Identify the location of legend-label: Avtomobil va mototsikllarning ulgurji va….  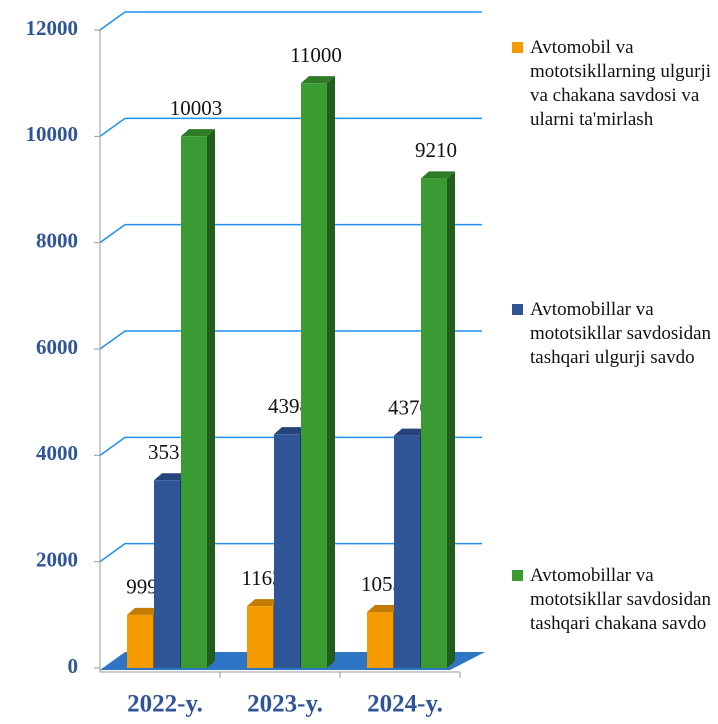
(621, 83).